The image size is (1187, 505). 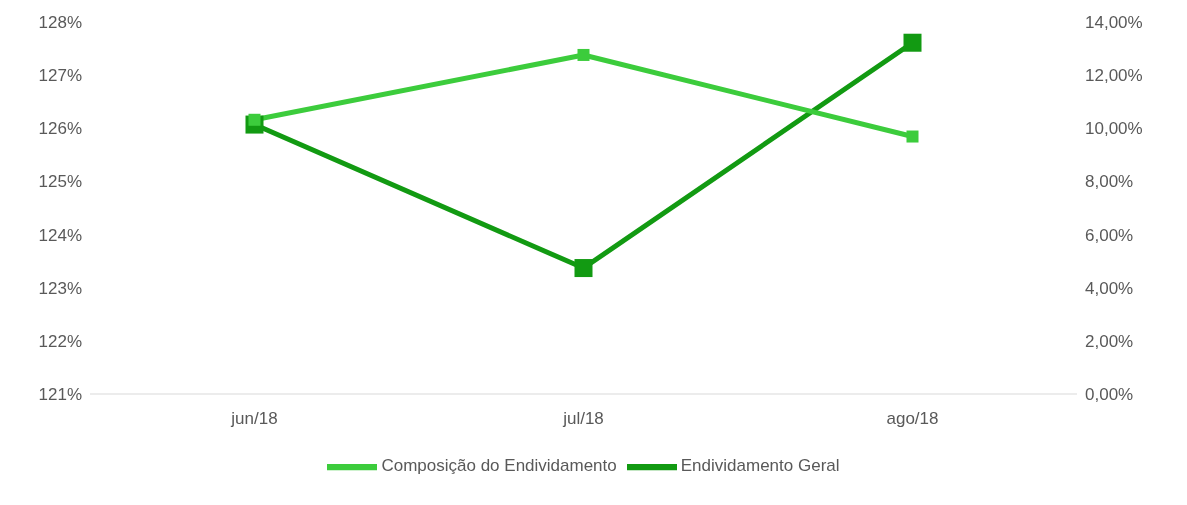 What do you see at coordinates (60, 129) in the screenshot?
I see `y-tick-label: 126%` at bounding box center [60, 129].